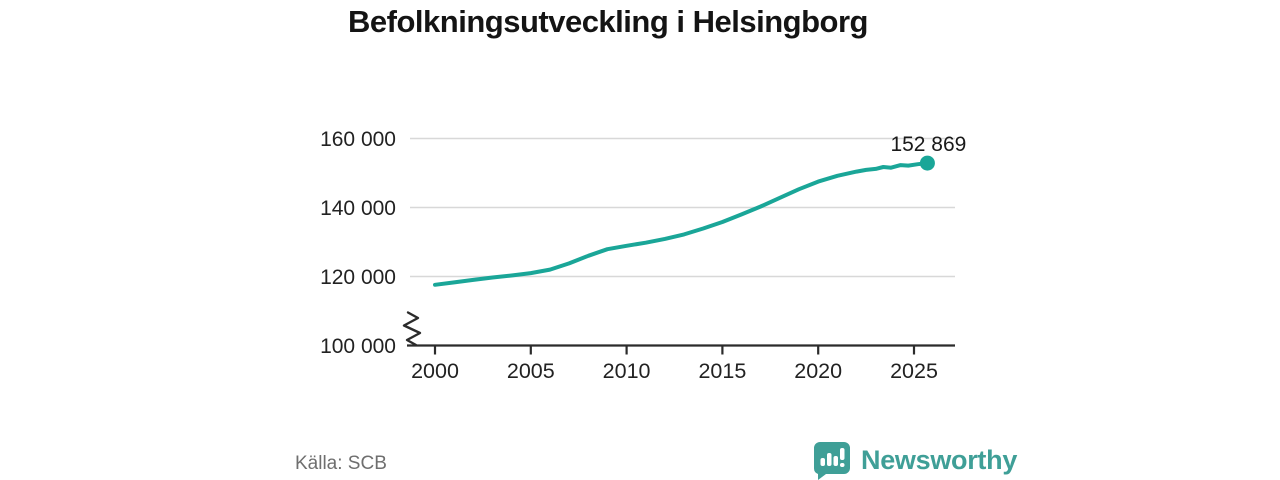  What do you see at coordinates (412, 329) in the screenshot?
I see `y-axis-break-icon` at bounding box center [412, 329].